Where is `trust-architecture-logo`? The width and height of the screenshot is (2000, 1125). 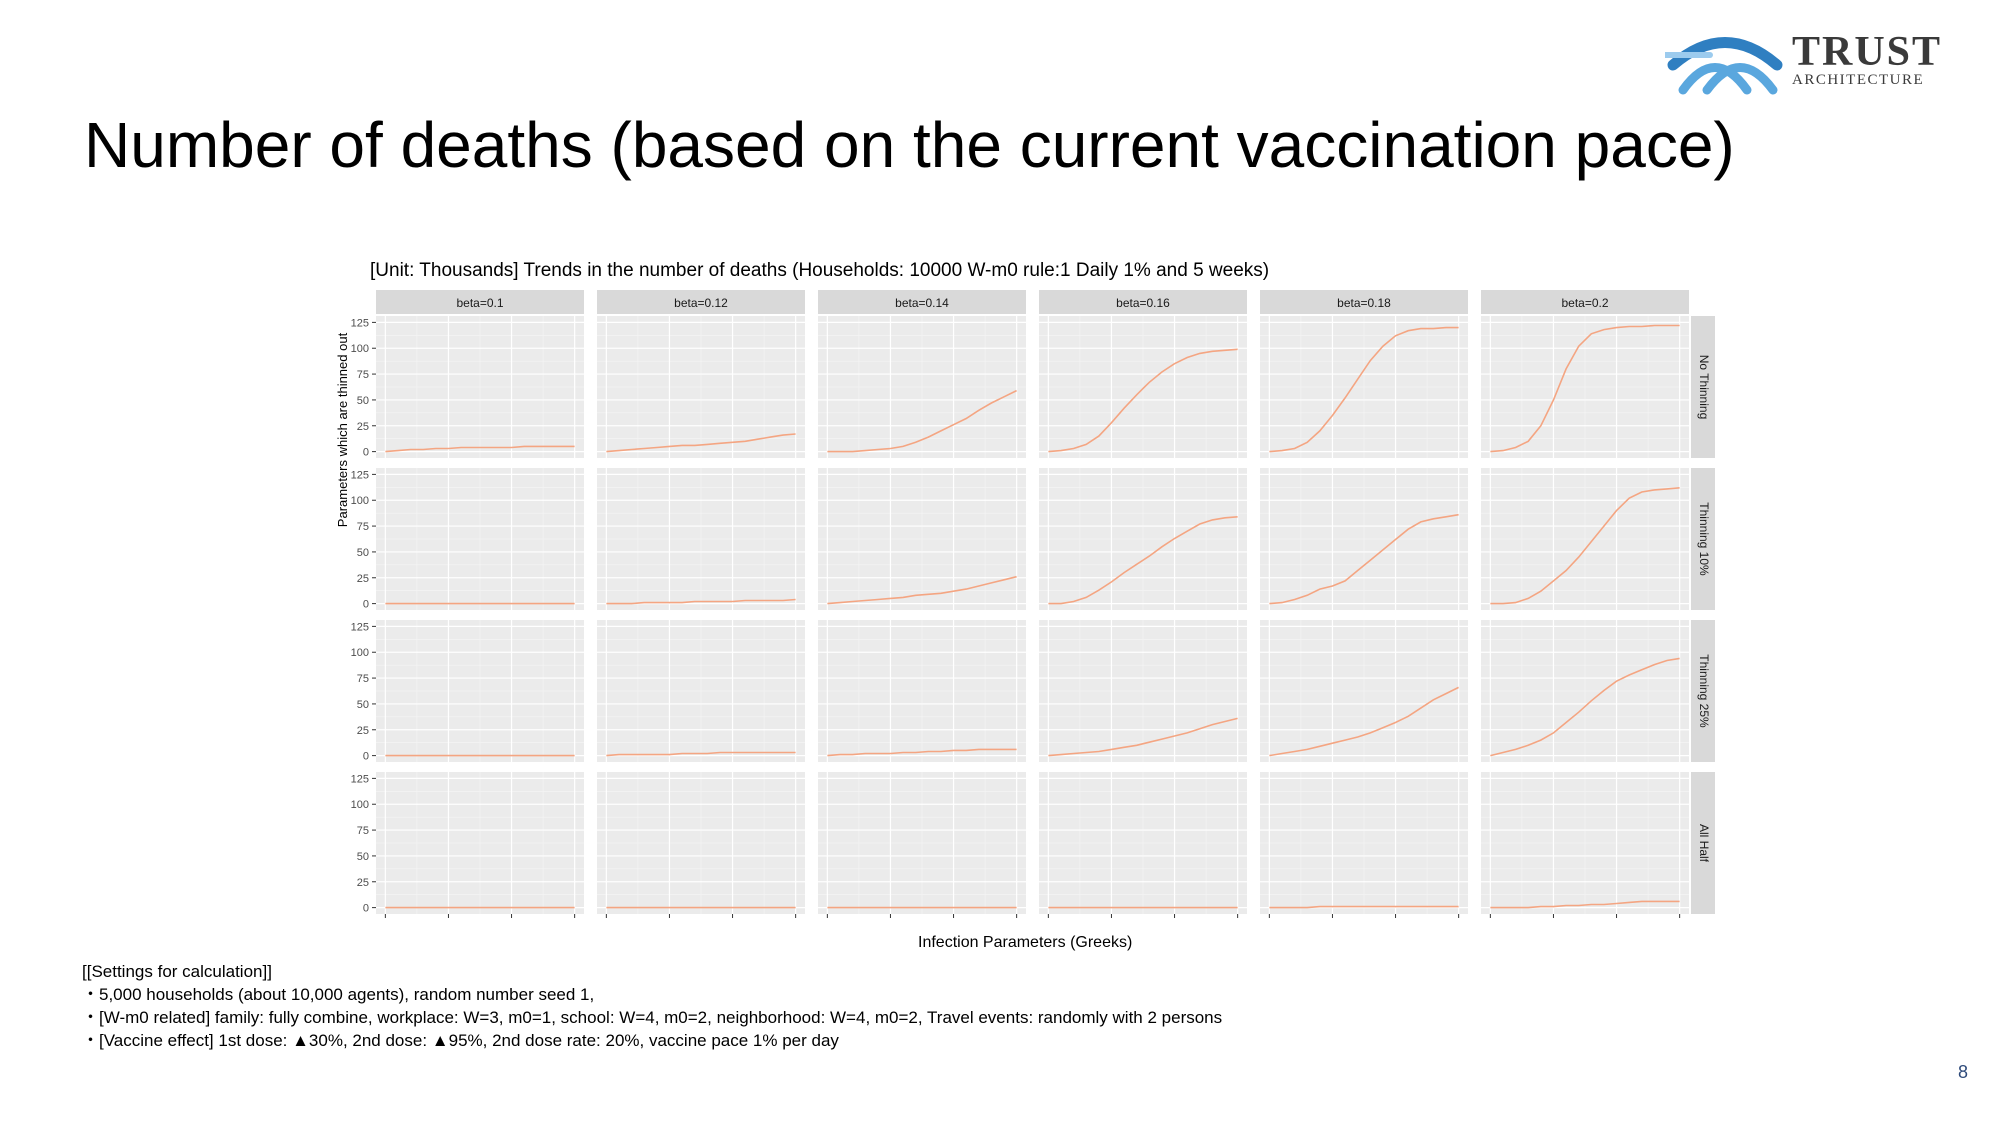 trust-architecture-logo is located at coordinates (1724, 66).